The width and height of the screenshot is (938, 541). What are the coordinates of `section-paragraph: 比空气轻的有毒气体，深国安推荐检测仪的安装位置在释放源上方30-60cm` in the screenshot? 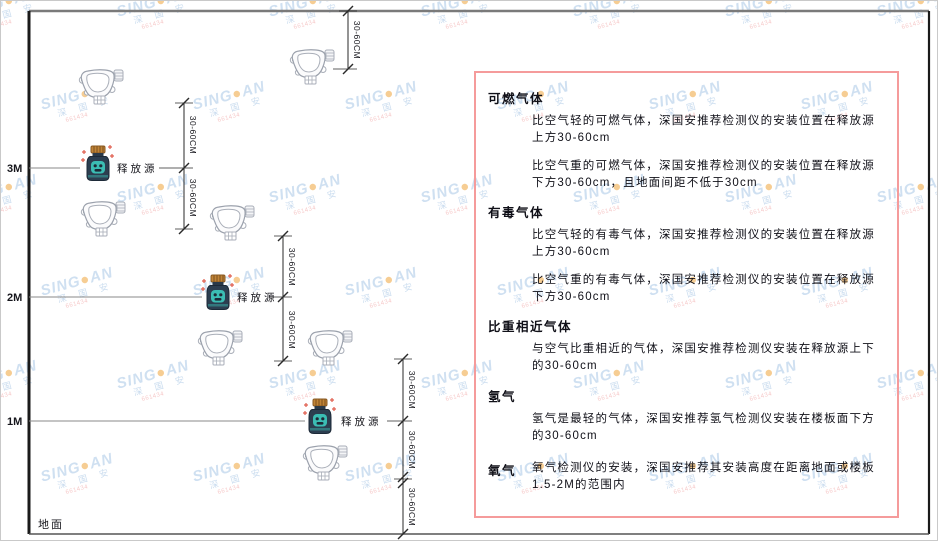 It's located at (703, 244).